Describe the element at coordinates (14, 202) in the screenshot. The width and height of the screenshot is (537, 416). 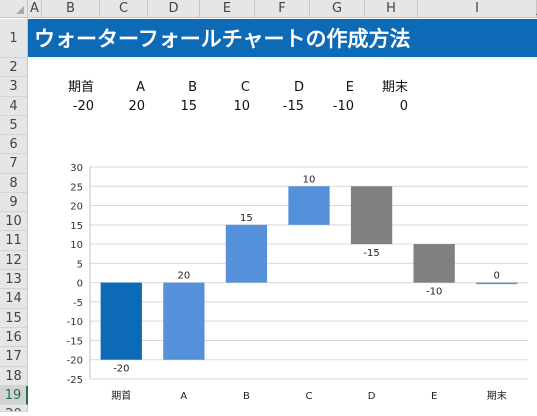
I see `row-header-9: 9` at that location.